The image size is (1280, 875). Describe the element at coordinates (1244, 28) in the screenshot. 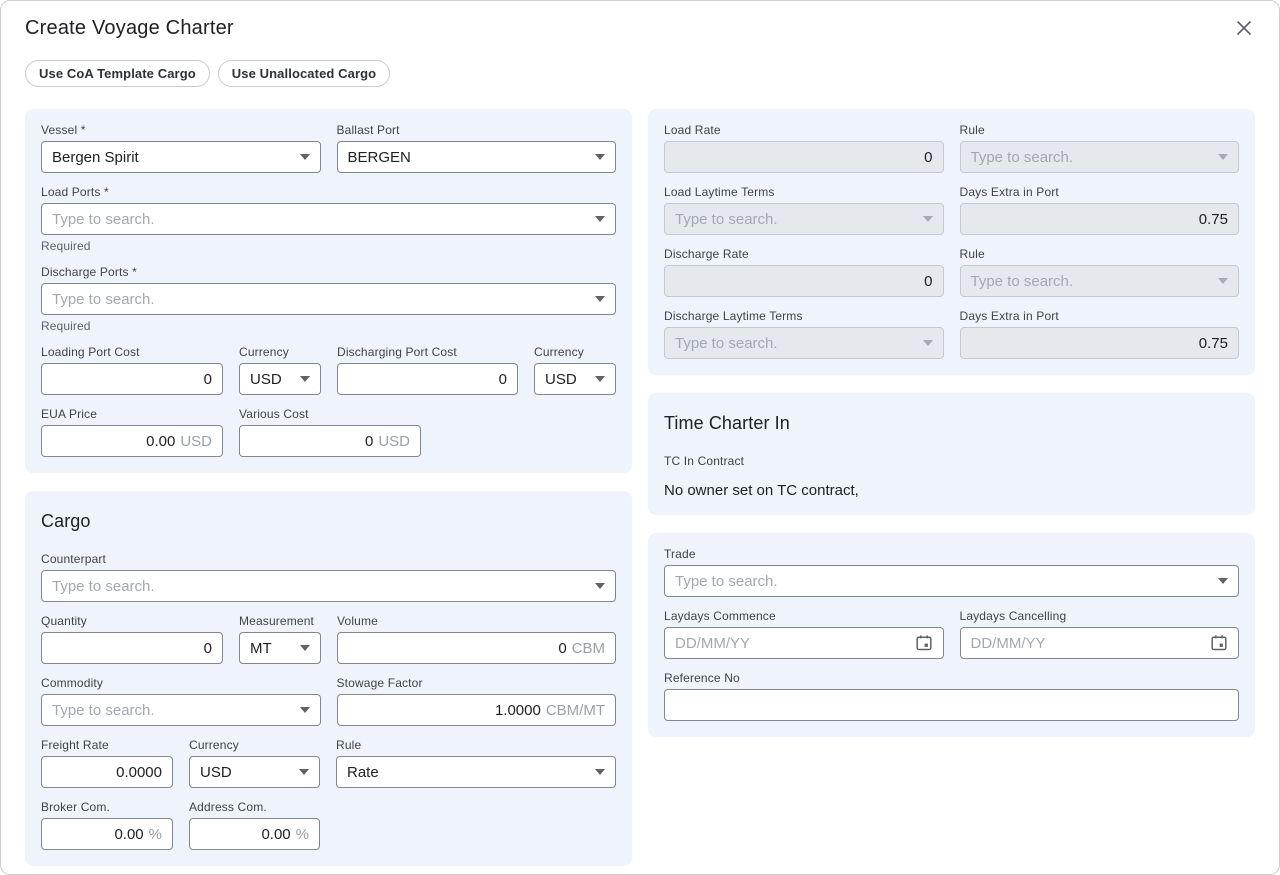

I see `close-button` at that location.